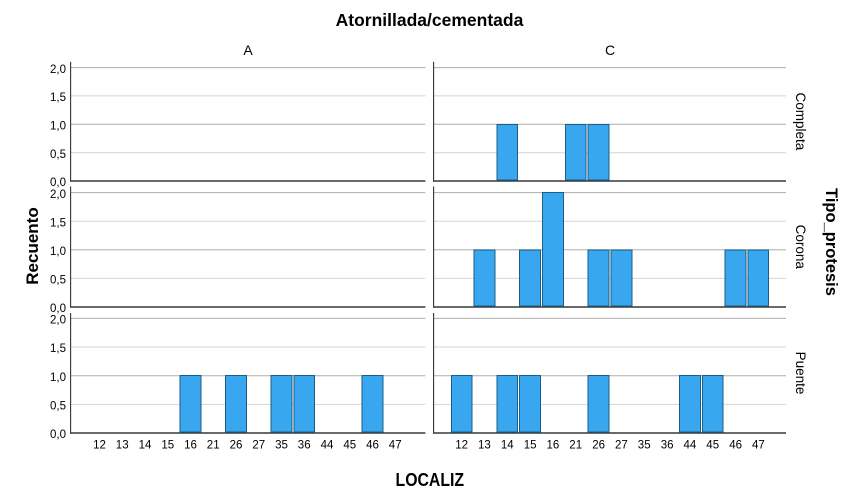  Describe the element at coordinates (248, 50) in the screenshot. I see `svg-text: A` at that location.